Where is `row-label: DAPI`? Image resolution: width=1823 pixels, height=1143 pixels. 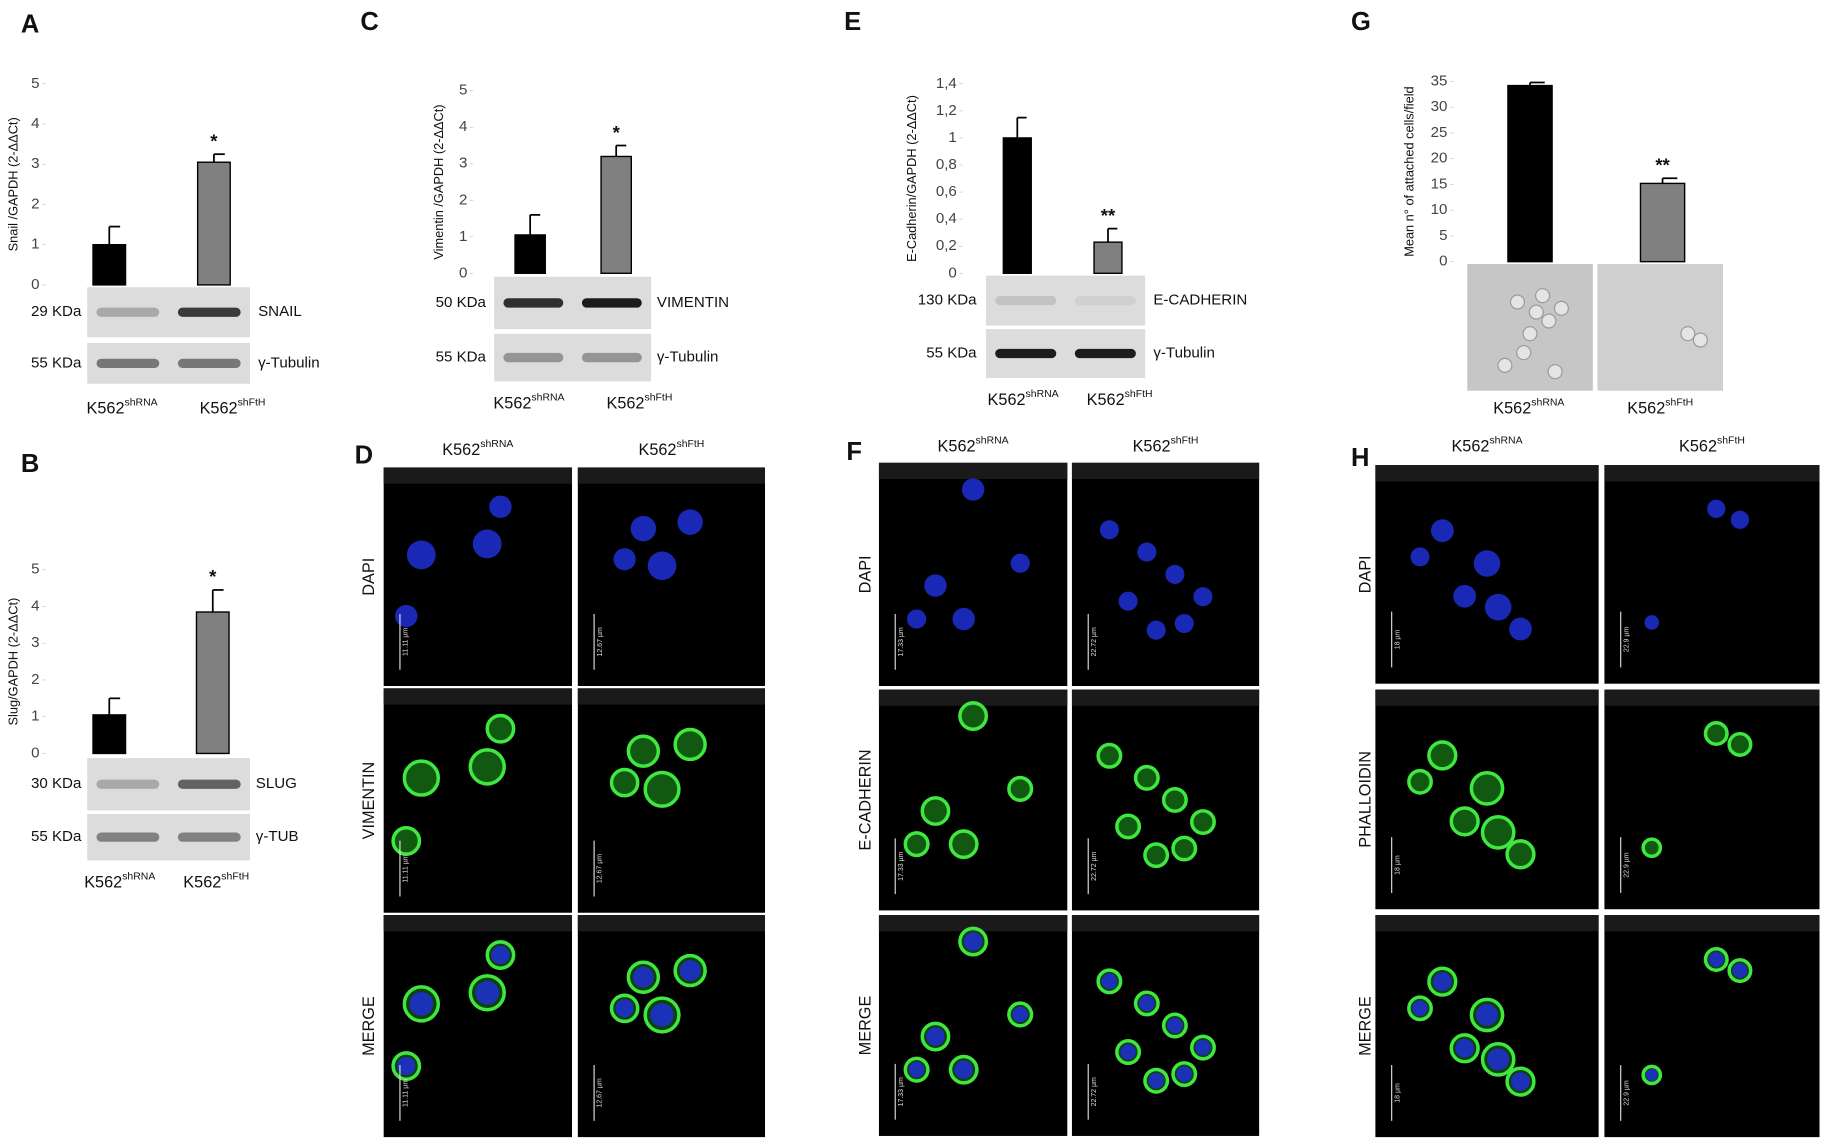
row-label: DAPI is located at coordinates (865, 574).